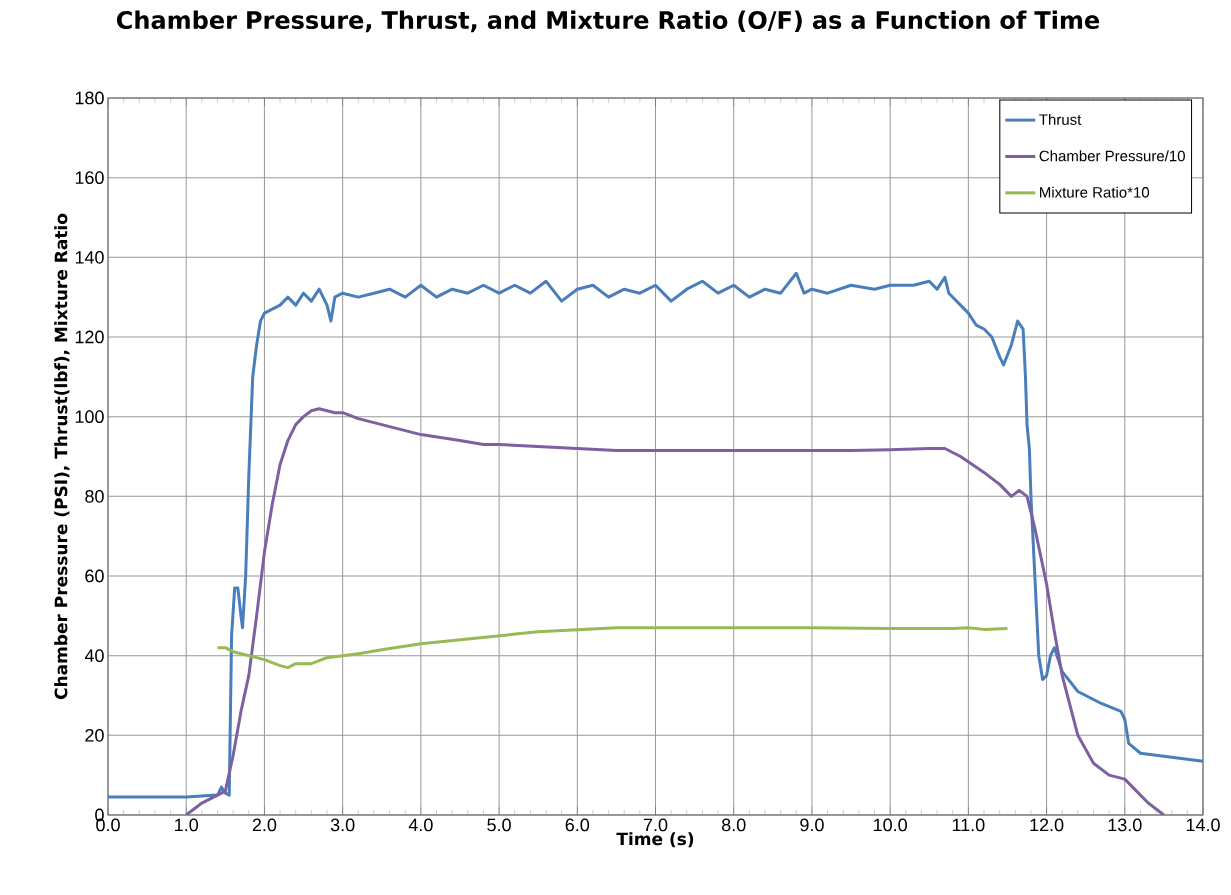 The height and width of the screenshot is (895, 1231). I want to click on x-tick-label: 2.0, so click(264, 825).